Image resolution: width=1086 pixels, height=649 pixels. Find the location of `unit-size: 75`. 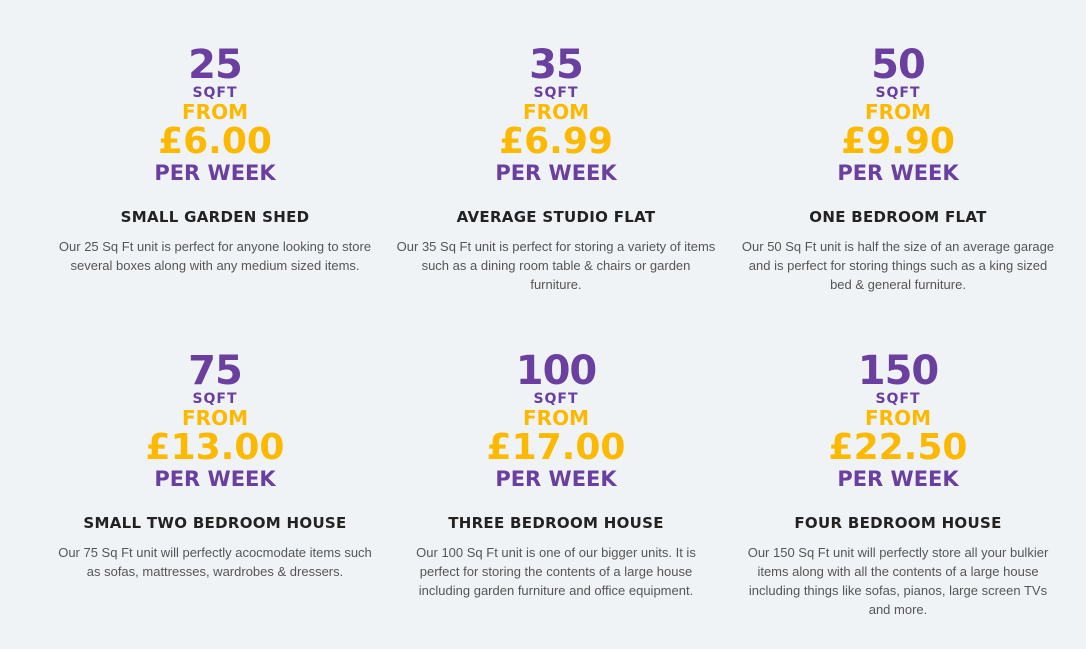

unit-size: 75 is located at coordinates (215, 371).